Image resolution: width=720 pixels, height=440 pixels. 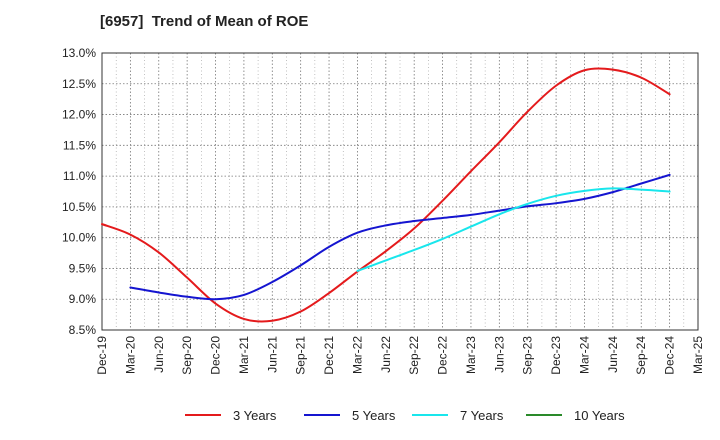 I want to click on x-tick-label: Sep-20, so click(x=187, y=355).